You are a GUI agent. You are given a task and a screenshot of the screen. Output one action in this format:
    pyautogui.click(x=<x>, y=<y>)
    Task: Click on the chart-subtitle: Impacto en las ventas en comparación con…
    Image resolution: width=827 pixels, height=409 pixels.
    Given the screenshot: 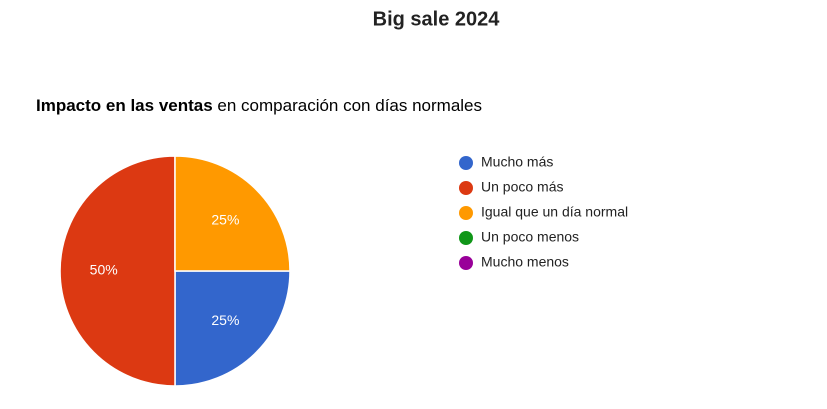 What is the action you would take?
    pyautogui.click(x=259, y=105)
    